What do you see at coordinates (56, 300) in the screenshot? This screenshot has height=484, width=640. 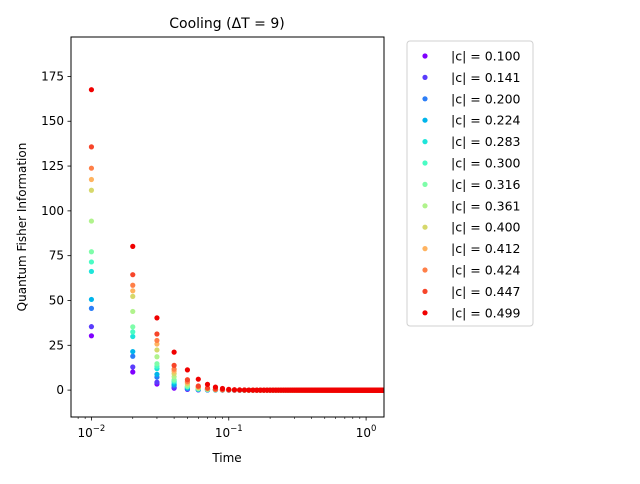 I see `y-tick-label: 50` at bounding box center [56, 300].